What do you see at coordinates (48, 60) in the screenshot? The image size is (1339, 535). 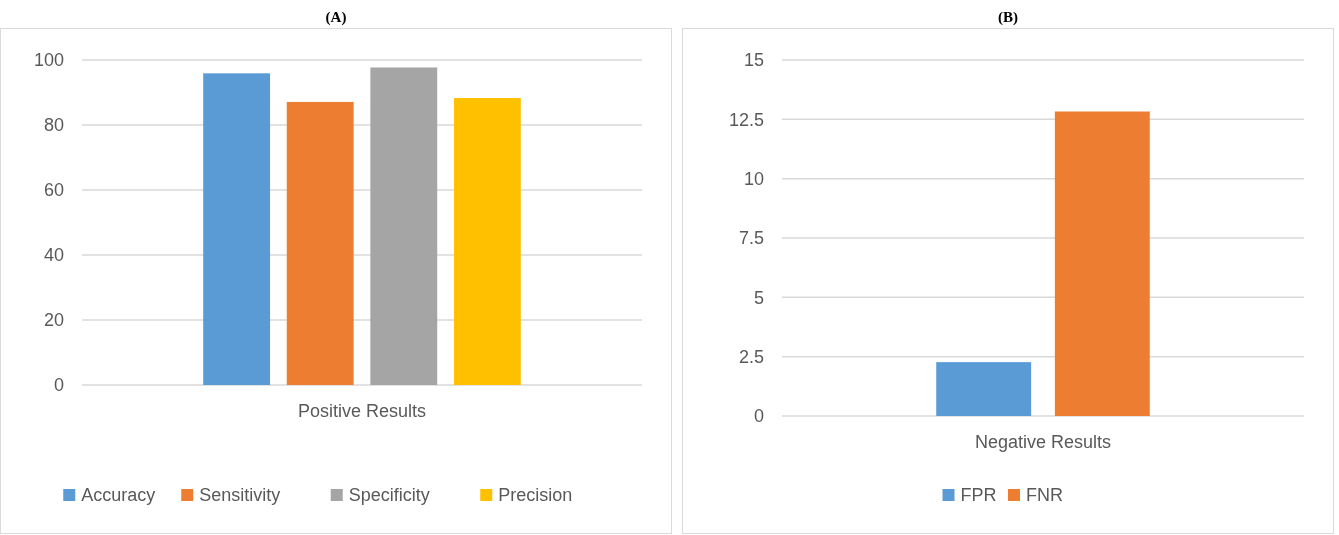 I see `y-tick-label: 100` at bounding box center [48, 60].